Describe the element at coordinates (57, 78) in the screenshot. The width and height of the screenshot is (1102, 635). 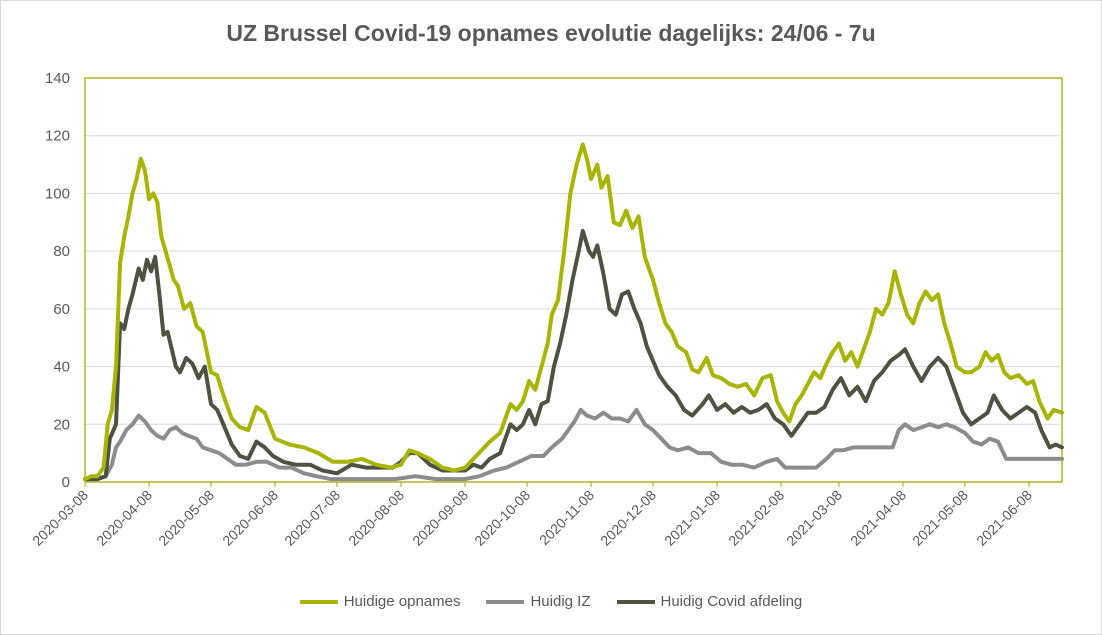
I see `y-tick-label-140: 140` at that location.